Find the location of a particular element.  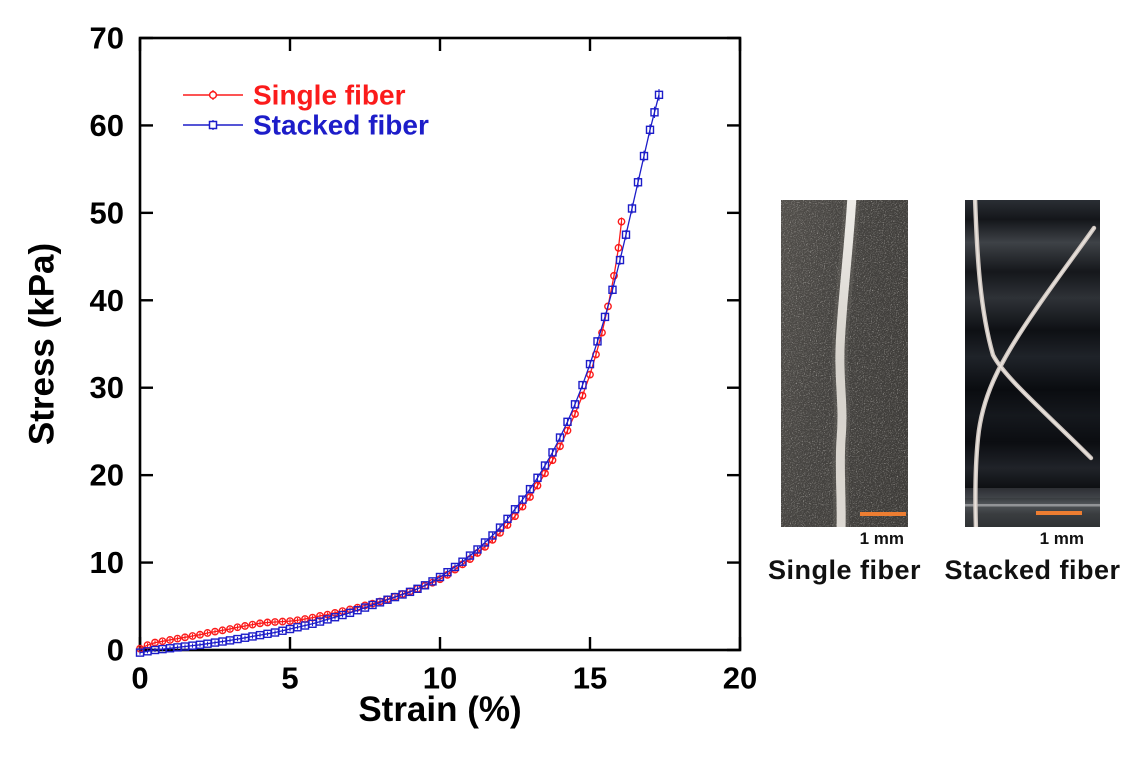

y-tick-label: 0 is located at coordinates (115, 650).